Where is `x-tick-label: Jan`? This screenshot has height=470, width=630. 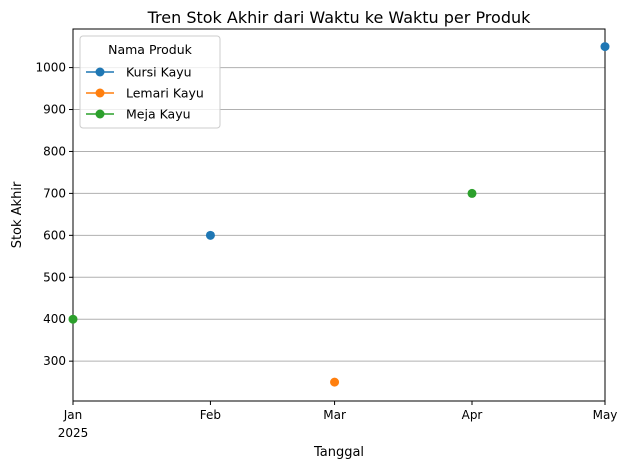 x-tick-label: Jan is located at coordinates (73, 415).